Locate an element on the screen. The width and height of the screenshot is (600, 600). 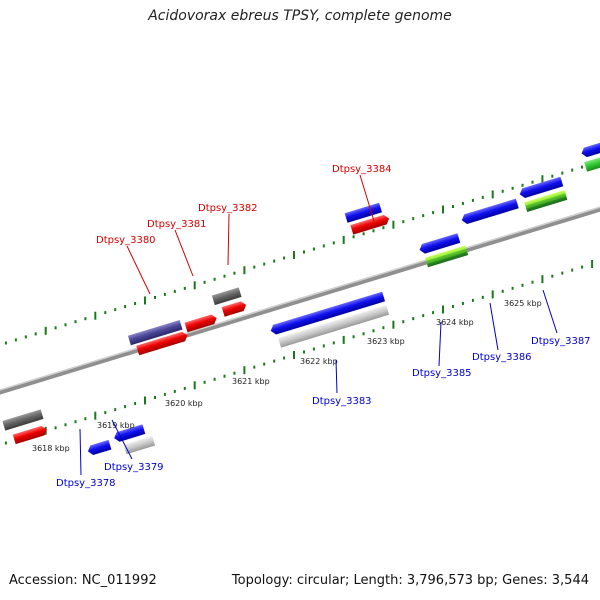
feature-blue-right is located at coordinates (590, 149).